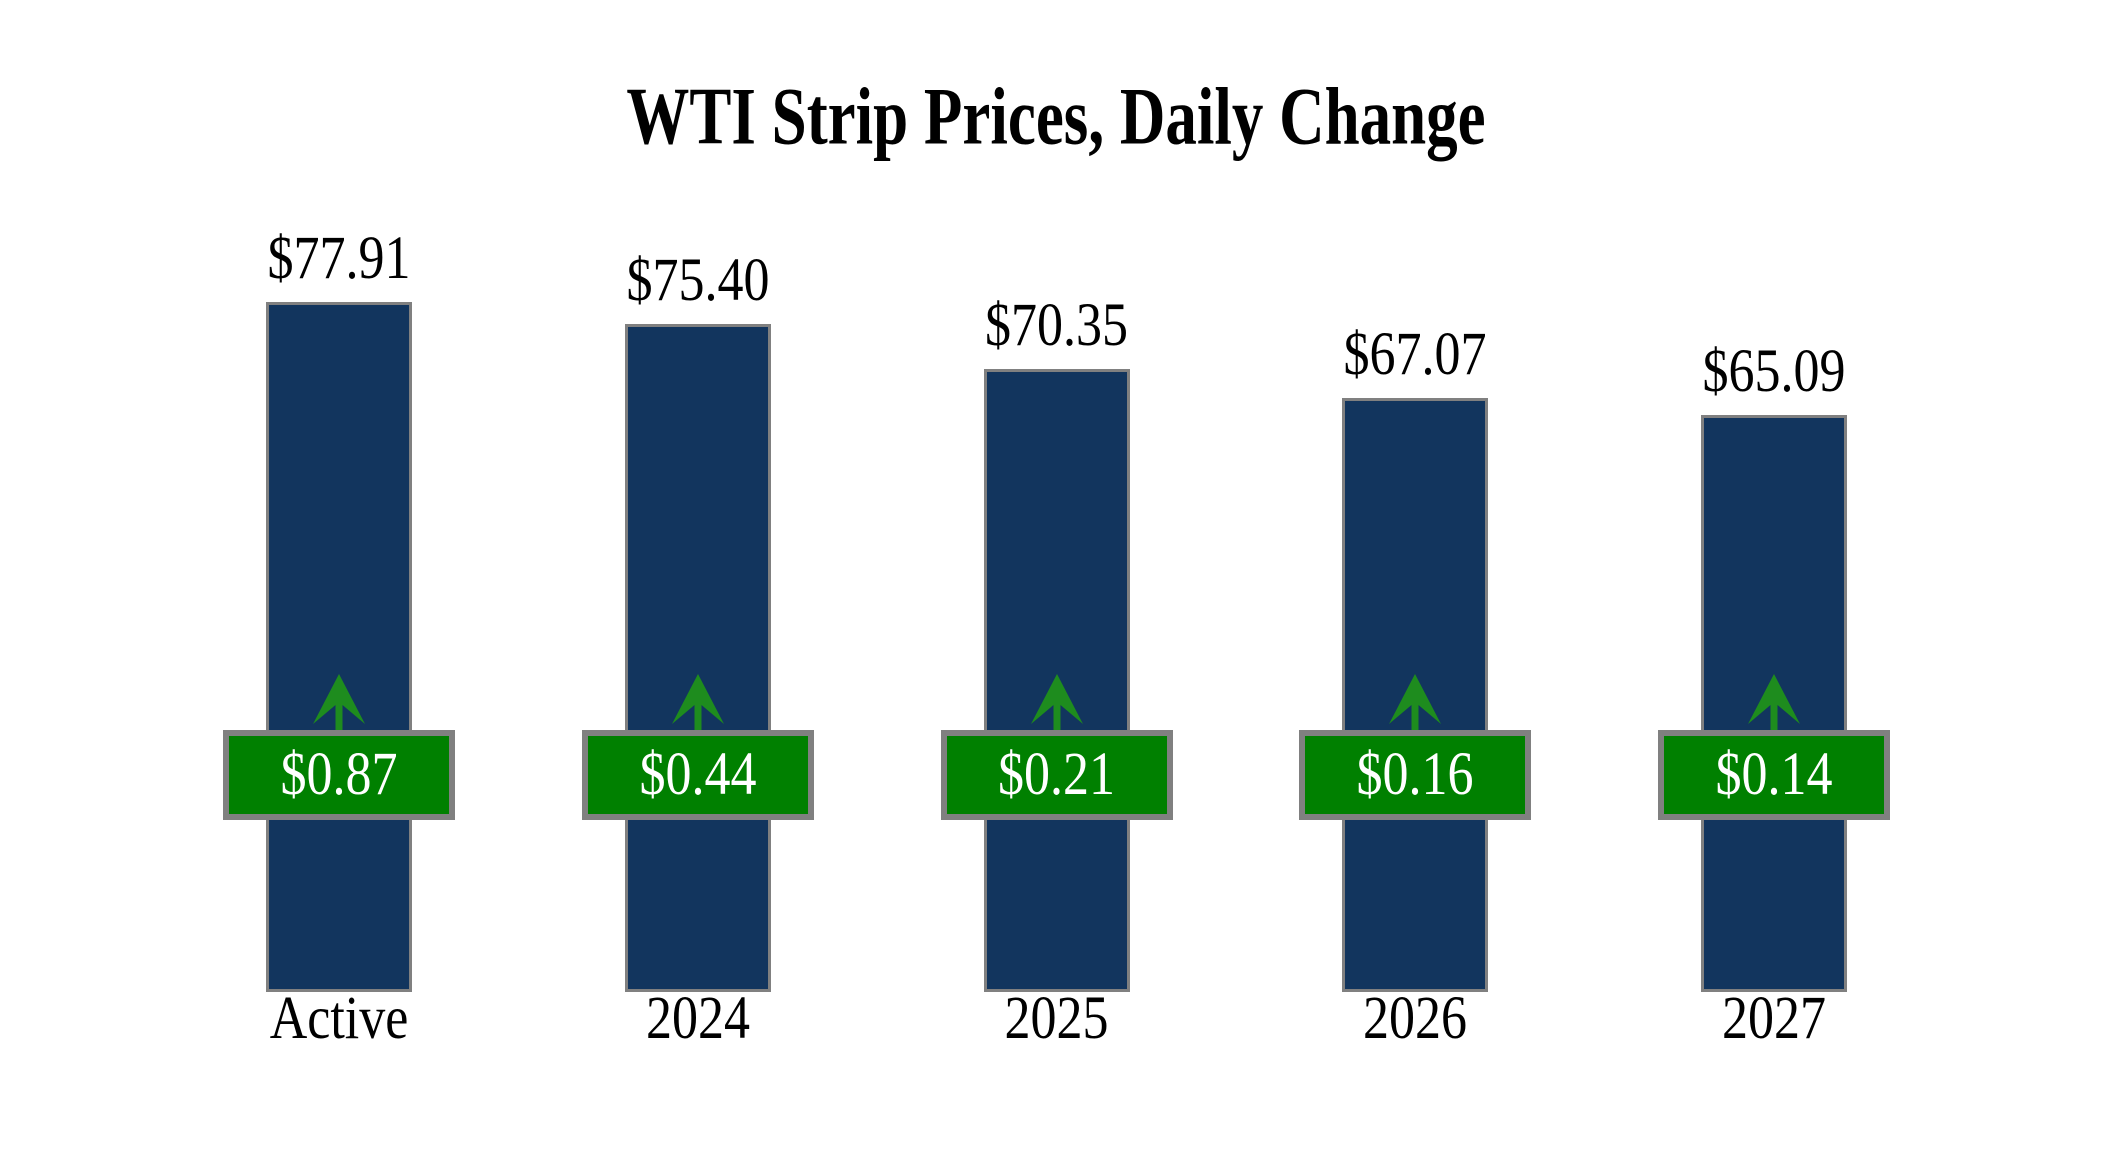 This screenshot has height=1152, width=2112. I want to click on category-label: Active, so click(339, 1019).